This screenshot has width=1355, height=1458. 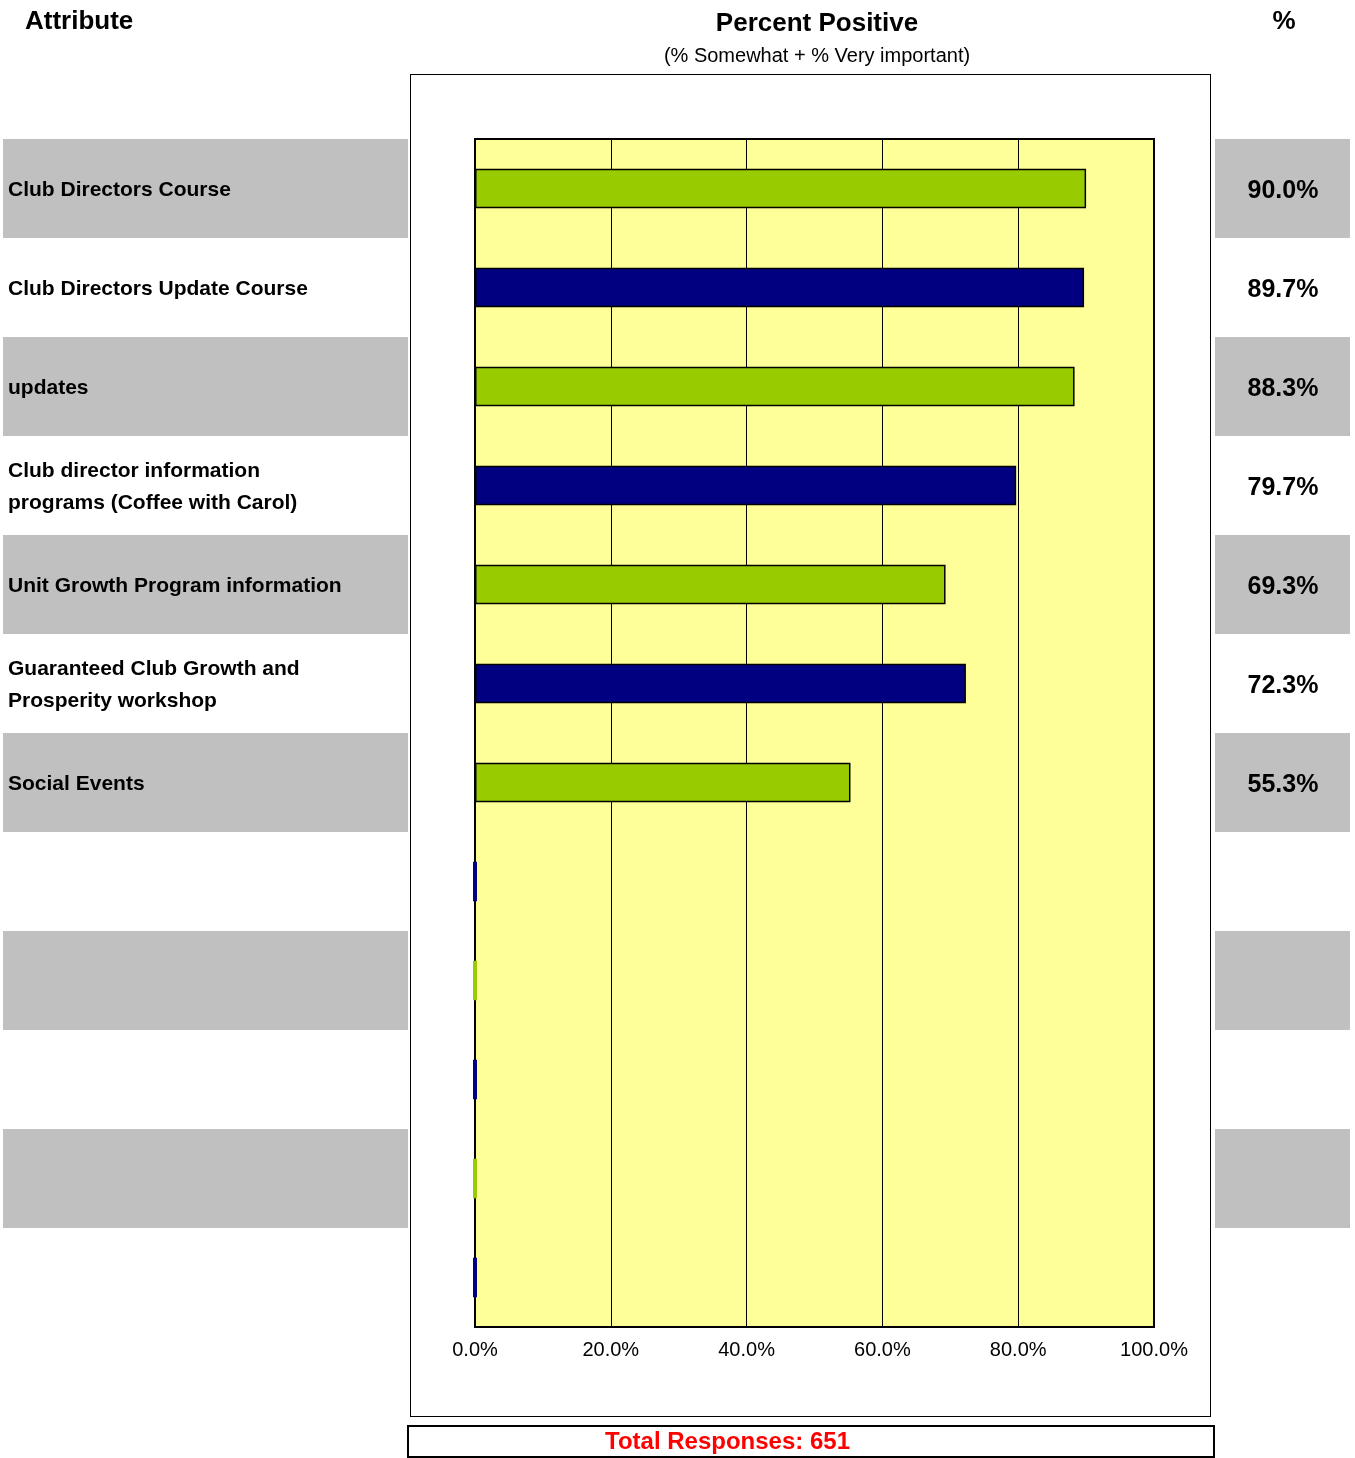 What do you see at coordinates (175, 584) in the screenshot?
I see `y-tick-label: Unit Growth Program information` at bounding box center [175, 584].